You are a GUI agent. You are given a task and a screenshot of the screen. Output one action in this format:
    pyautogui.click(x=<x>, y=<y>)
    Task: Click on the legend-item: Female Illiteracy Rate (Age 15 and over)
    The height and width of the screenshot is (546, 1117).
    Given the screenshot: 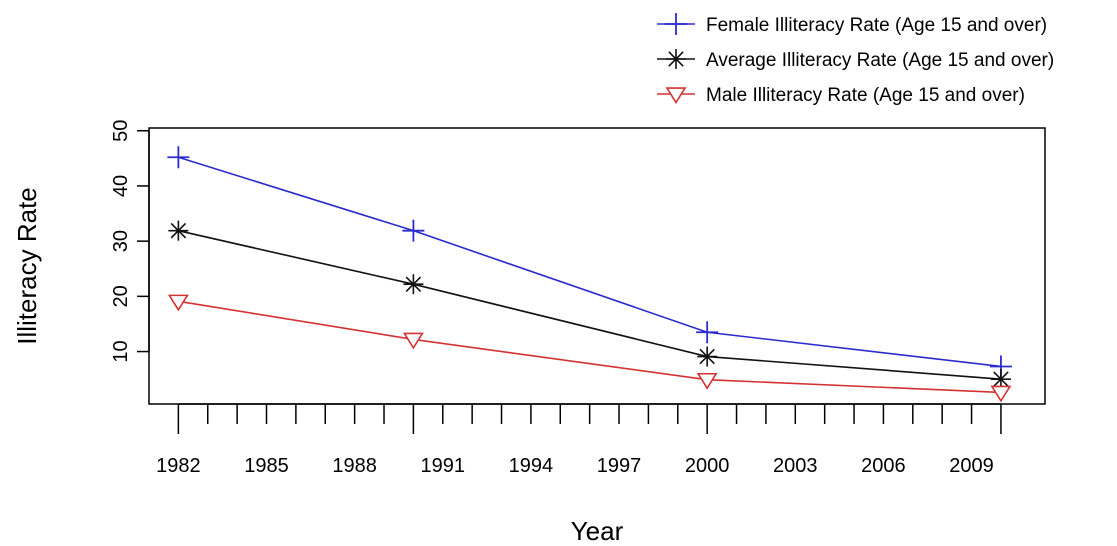 What is the action you would take?
    pyautogui.click(x=852, y=24)
    